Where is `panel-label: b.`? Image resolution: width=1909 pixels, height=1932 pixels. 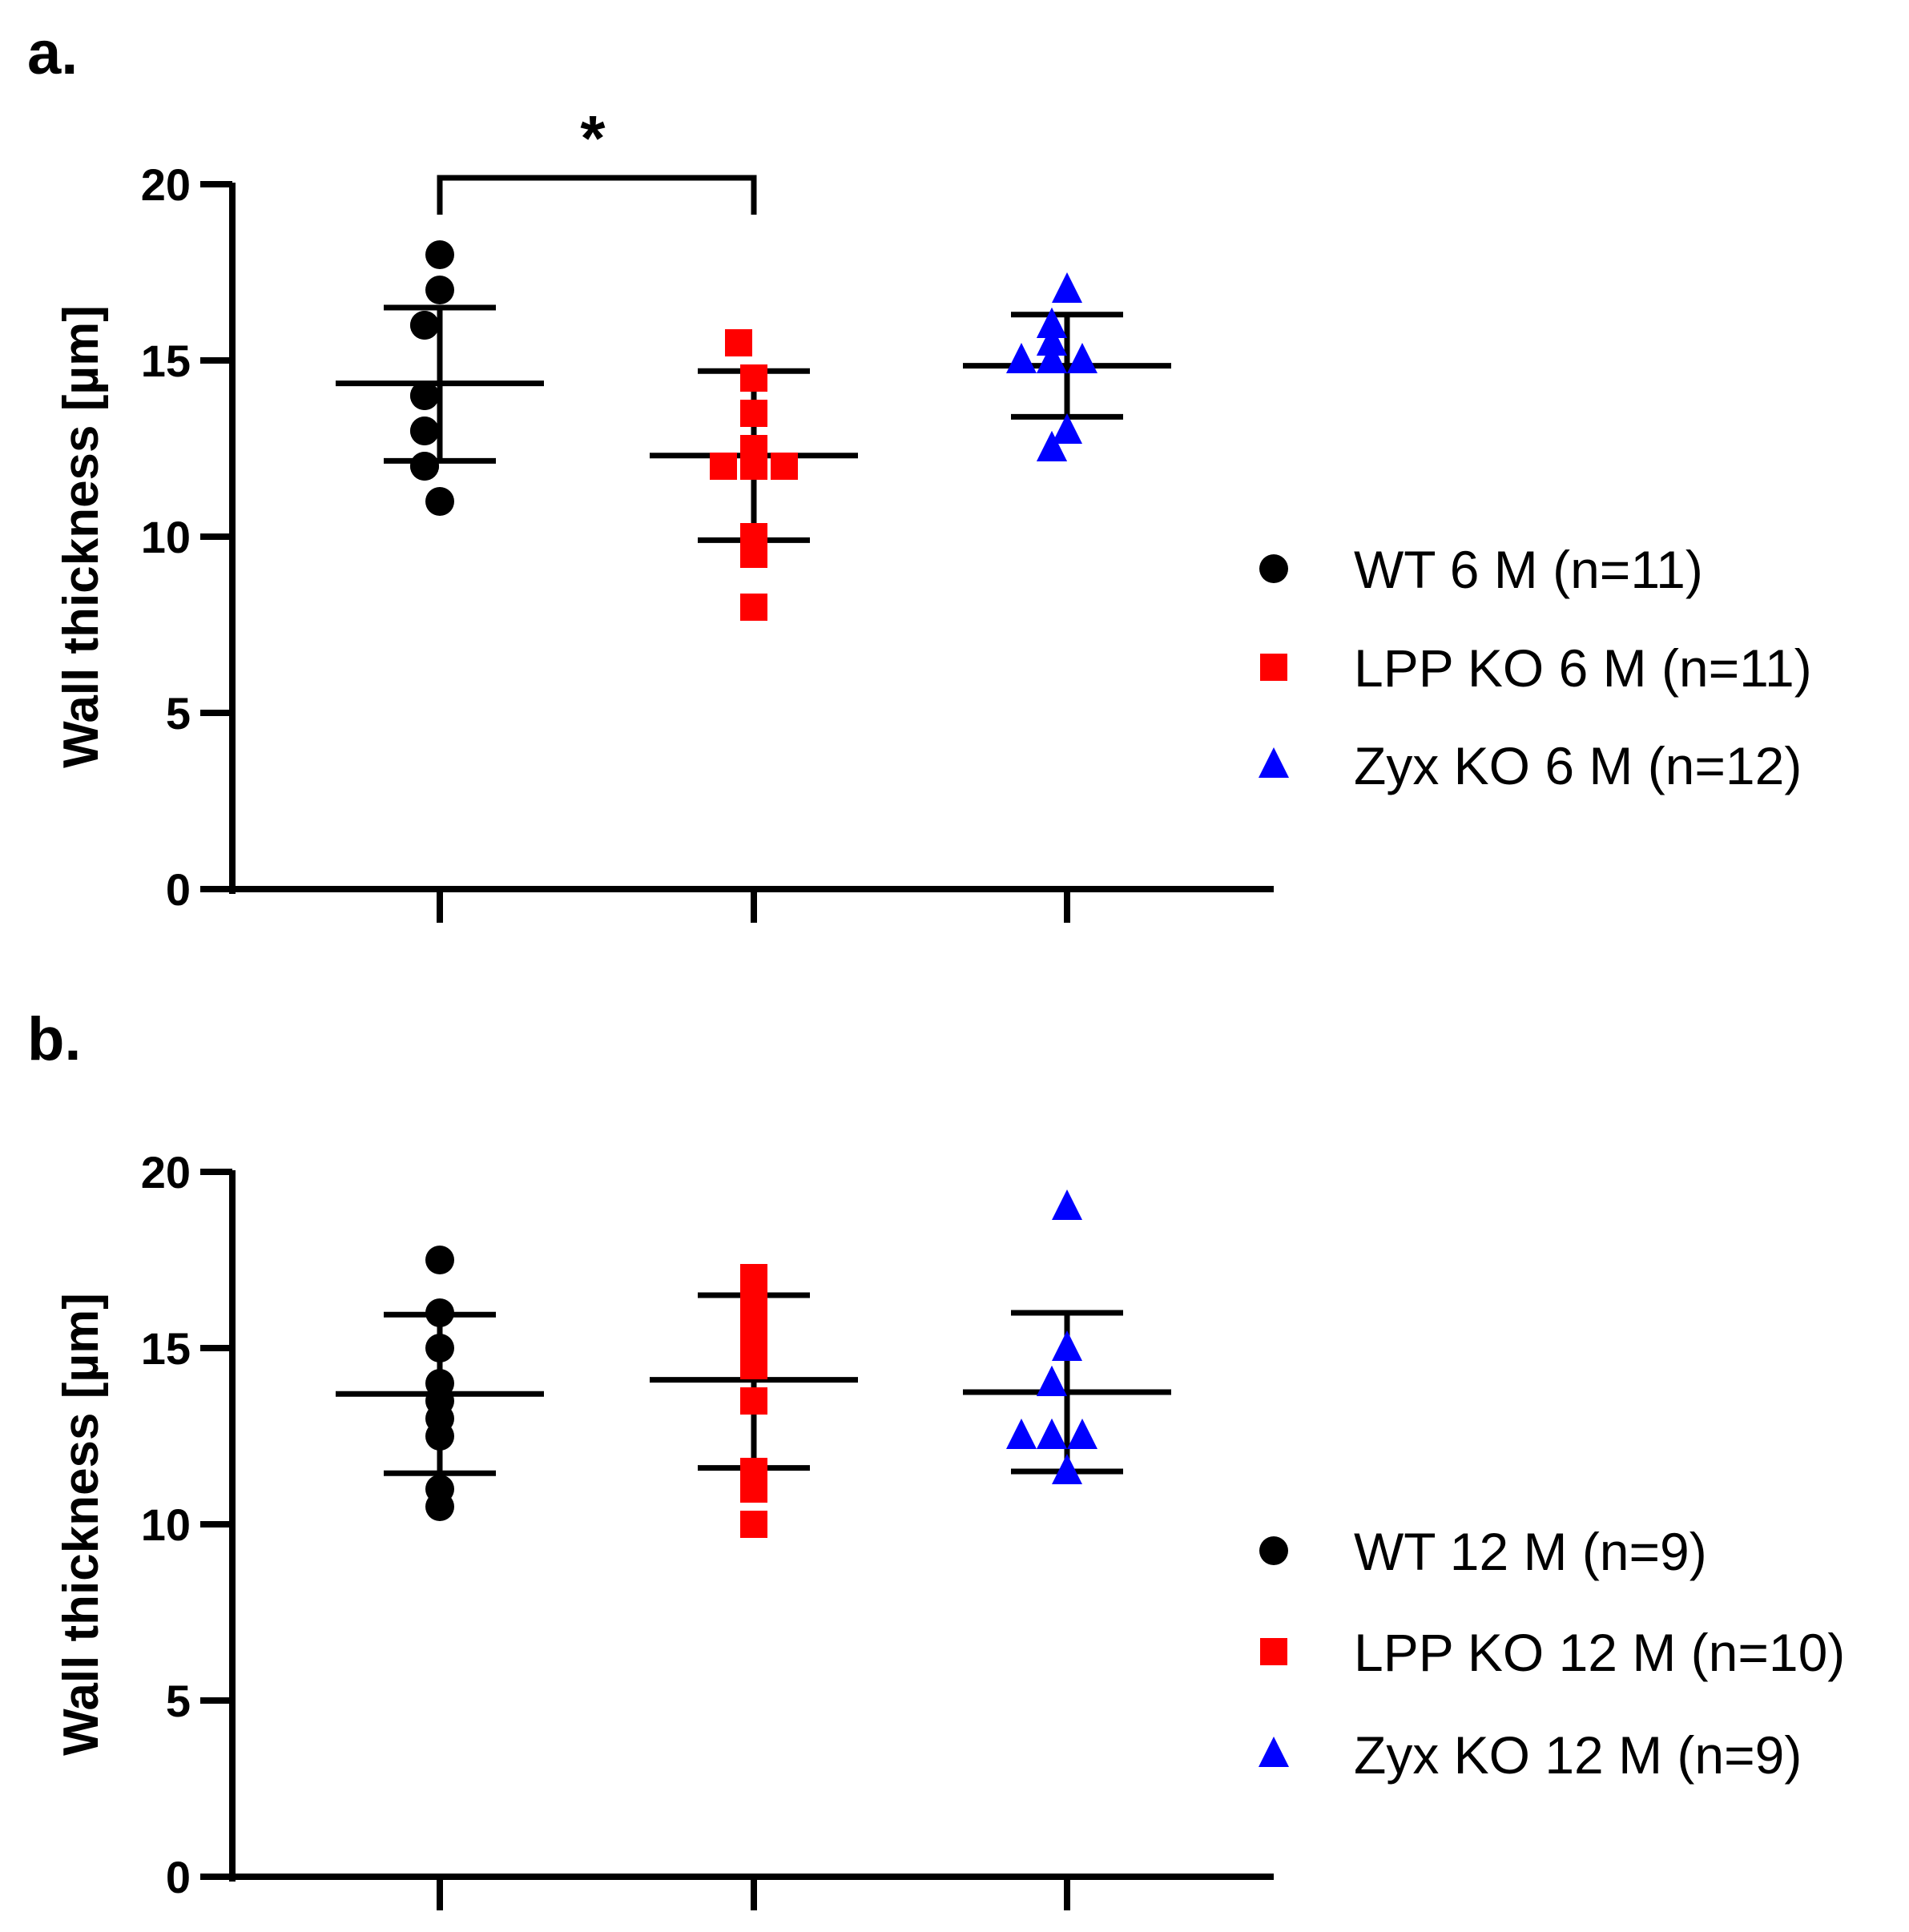 panel-label: b. is located at coordinates (55, 1039).